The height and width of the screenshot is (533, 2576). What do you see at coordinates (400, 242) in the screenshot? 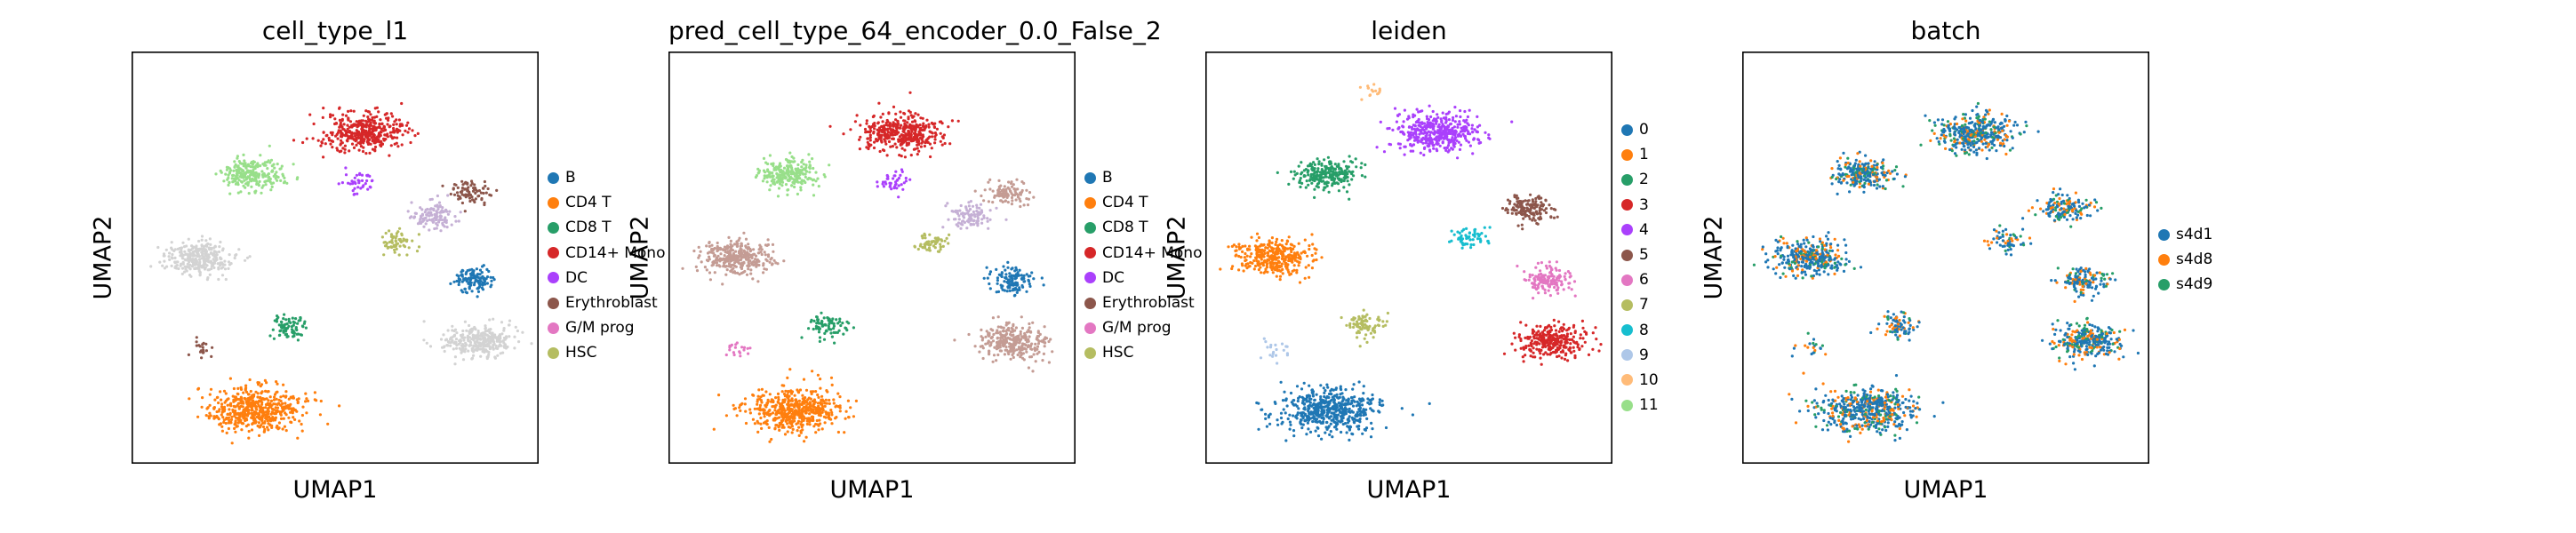
I see `cluster-points` at bounding box center [400, 242].